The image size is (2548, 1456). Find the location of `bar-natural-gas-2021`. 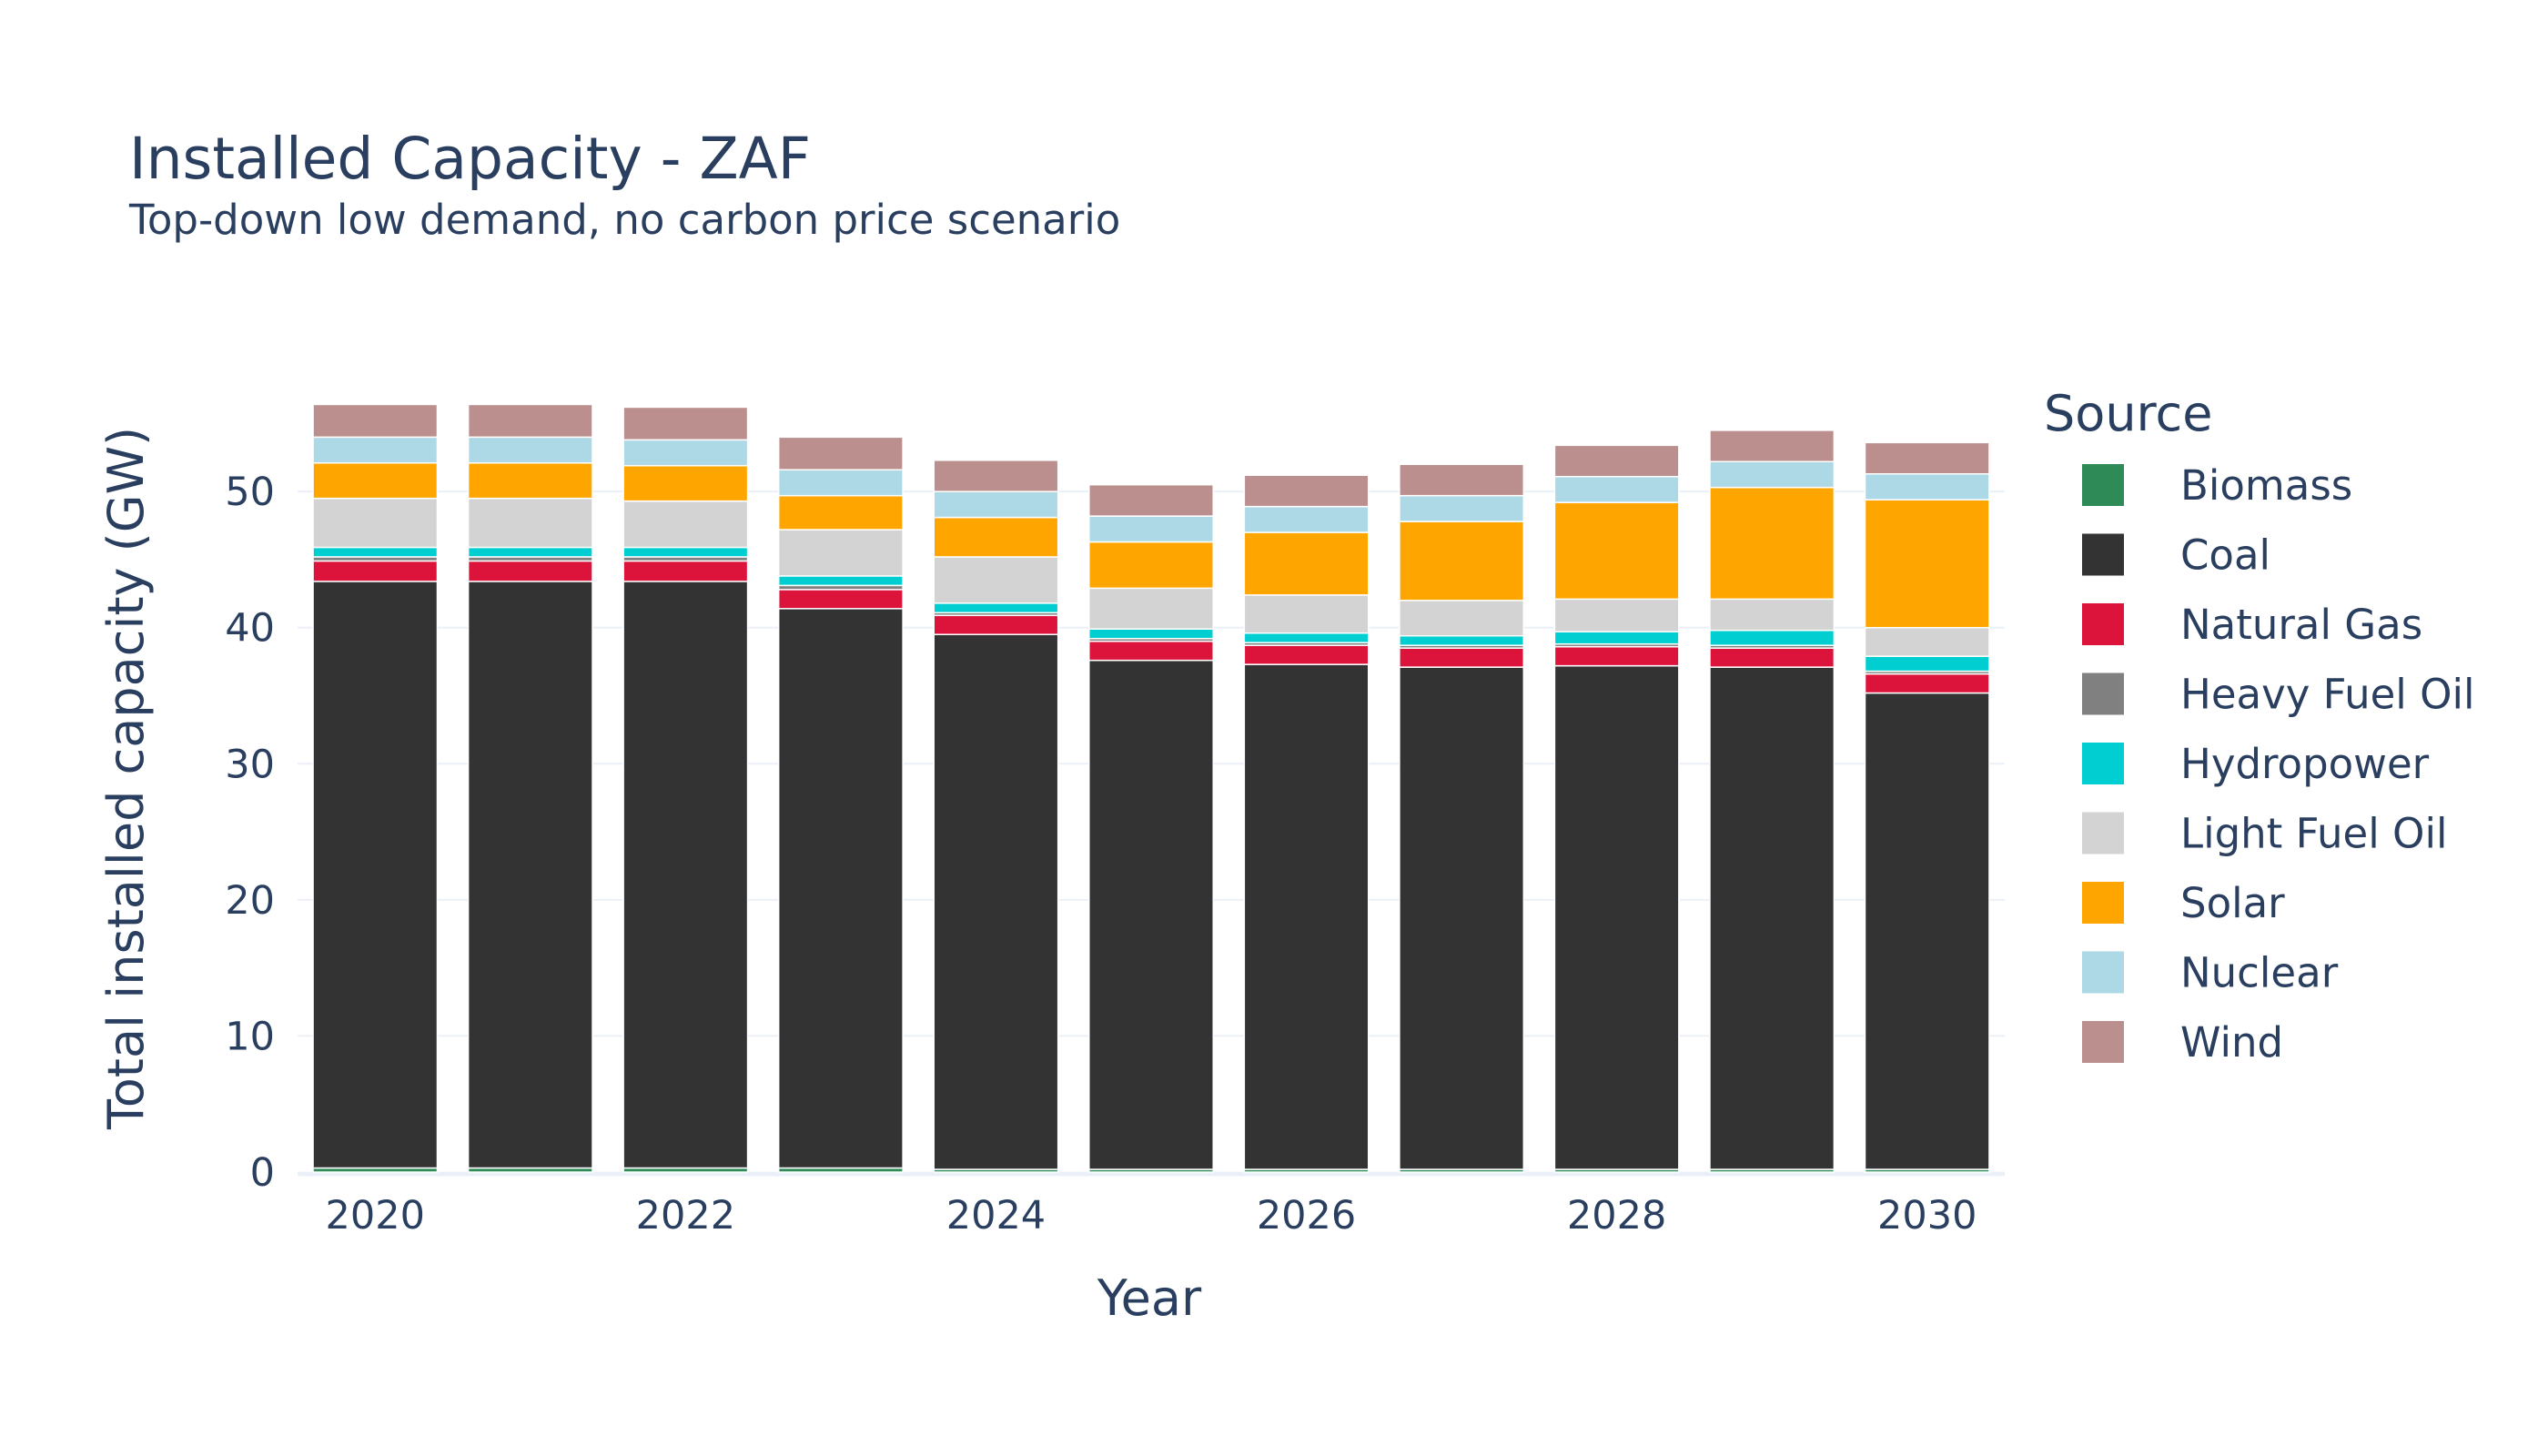

bar-natural-gas-2021 is located at coordinates (530, 571).